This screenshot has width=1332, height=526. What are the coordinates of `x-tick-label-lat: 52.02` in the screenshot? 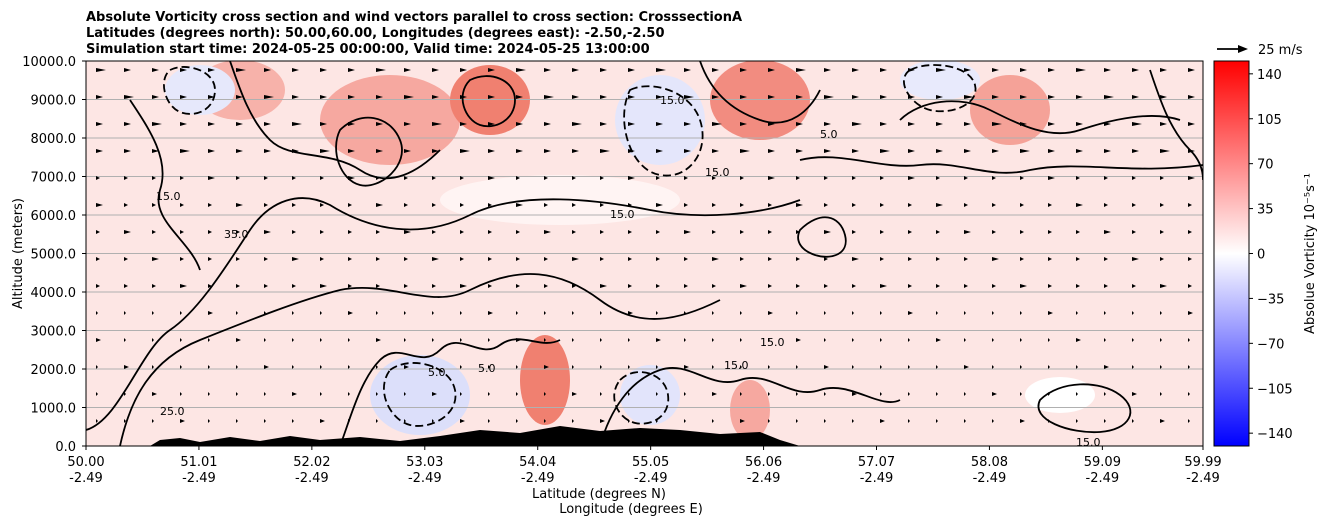 It's located at (311, 462).